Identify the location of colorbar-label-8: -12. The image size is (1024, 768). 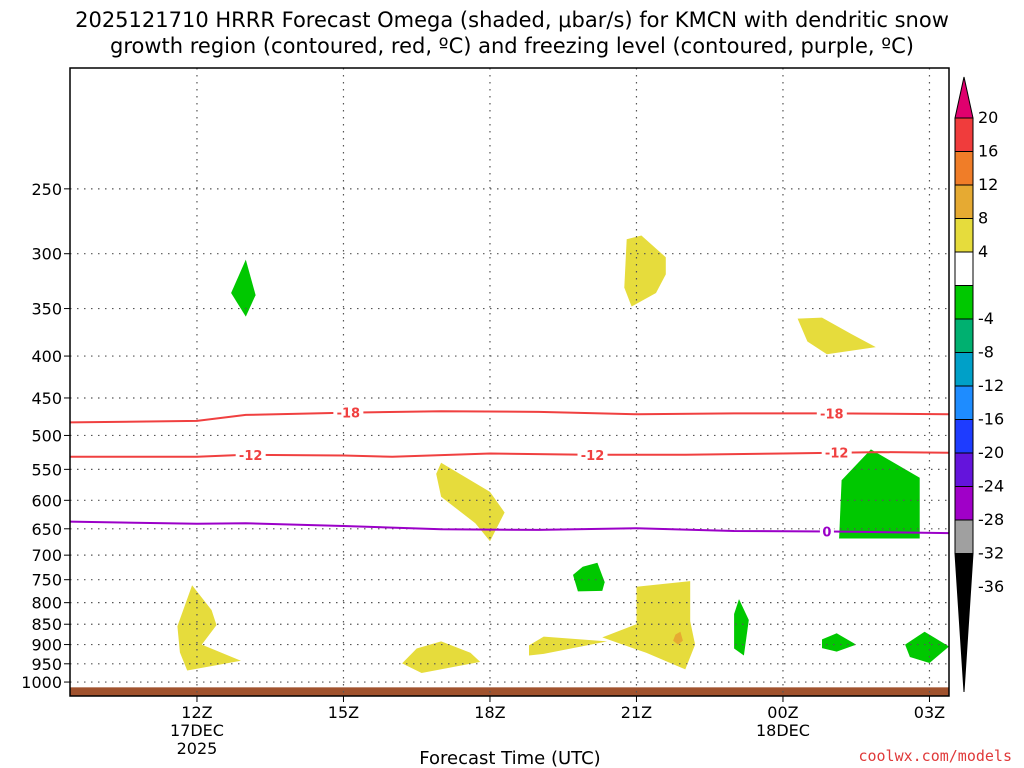
(991, 385).